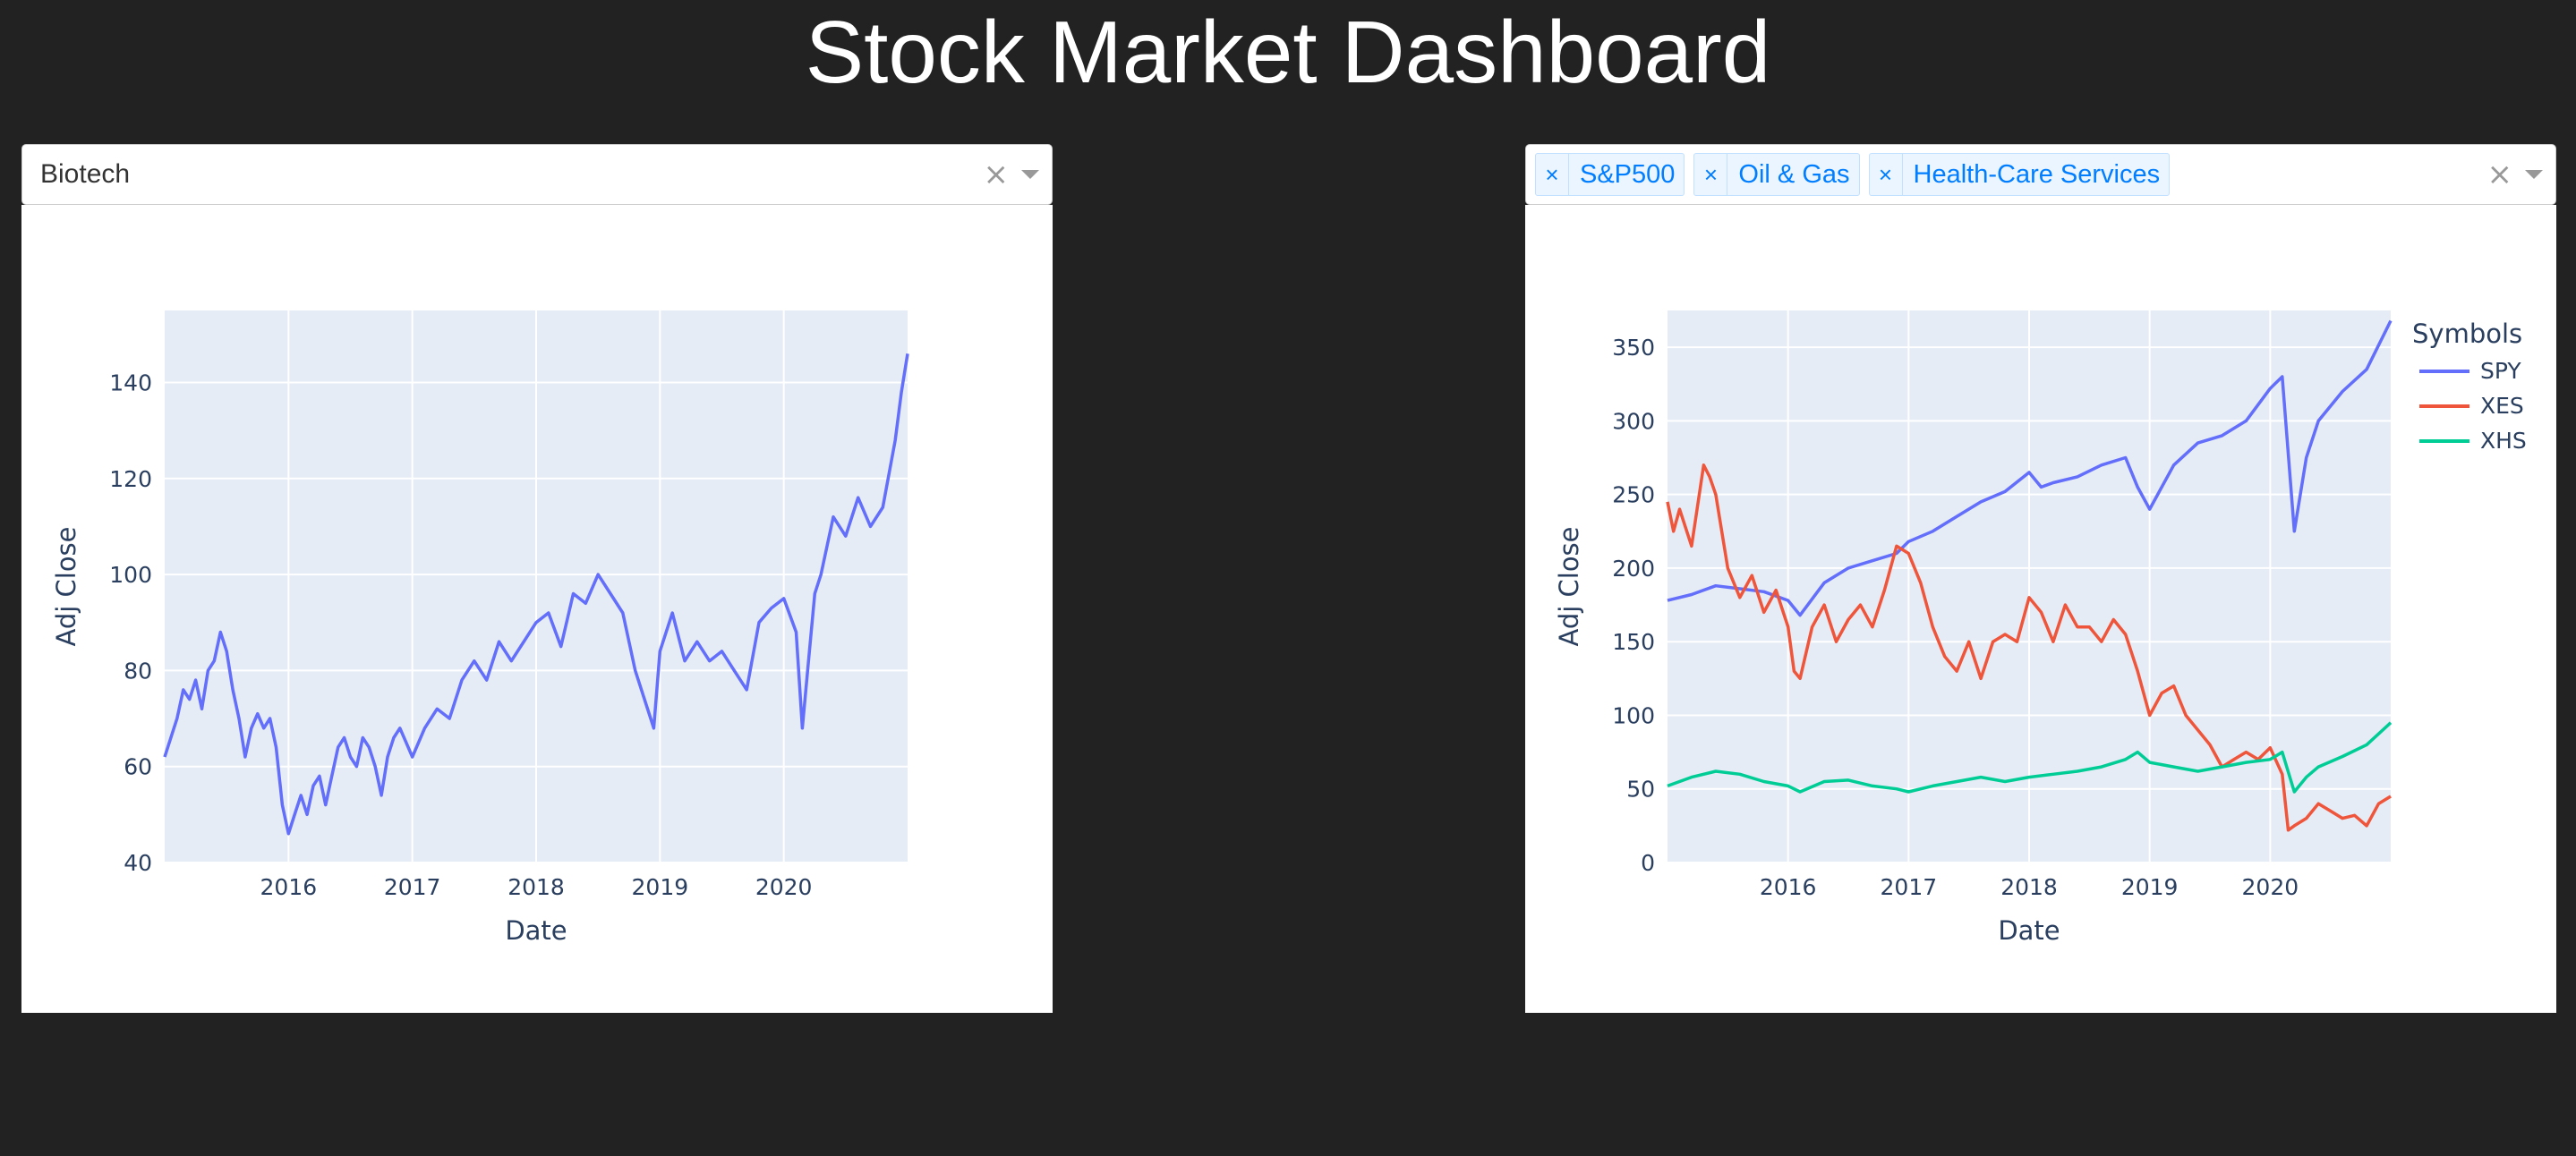 Image resolution: width=2576 pixels, height=1156 pixels. Describe the element at coordinates (1628, 174) in the screenshot. I see `tag-label: S&P500` at that location.